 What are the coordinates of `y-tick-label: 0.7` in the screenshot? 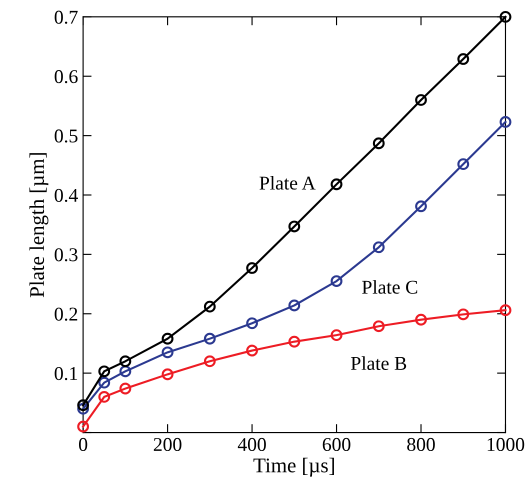 It's located at (66, 17).